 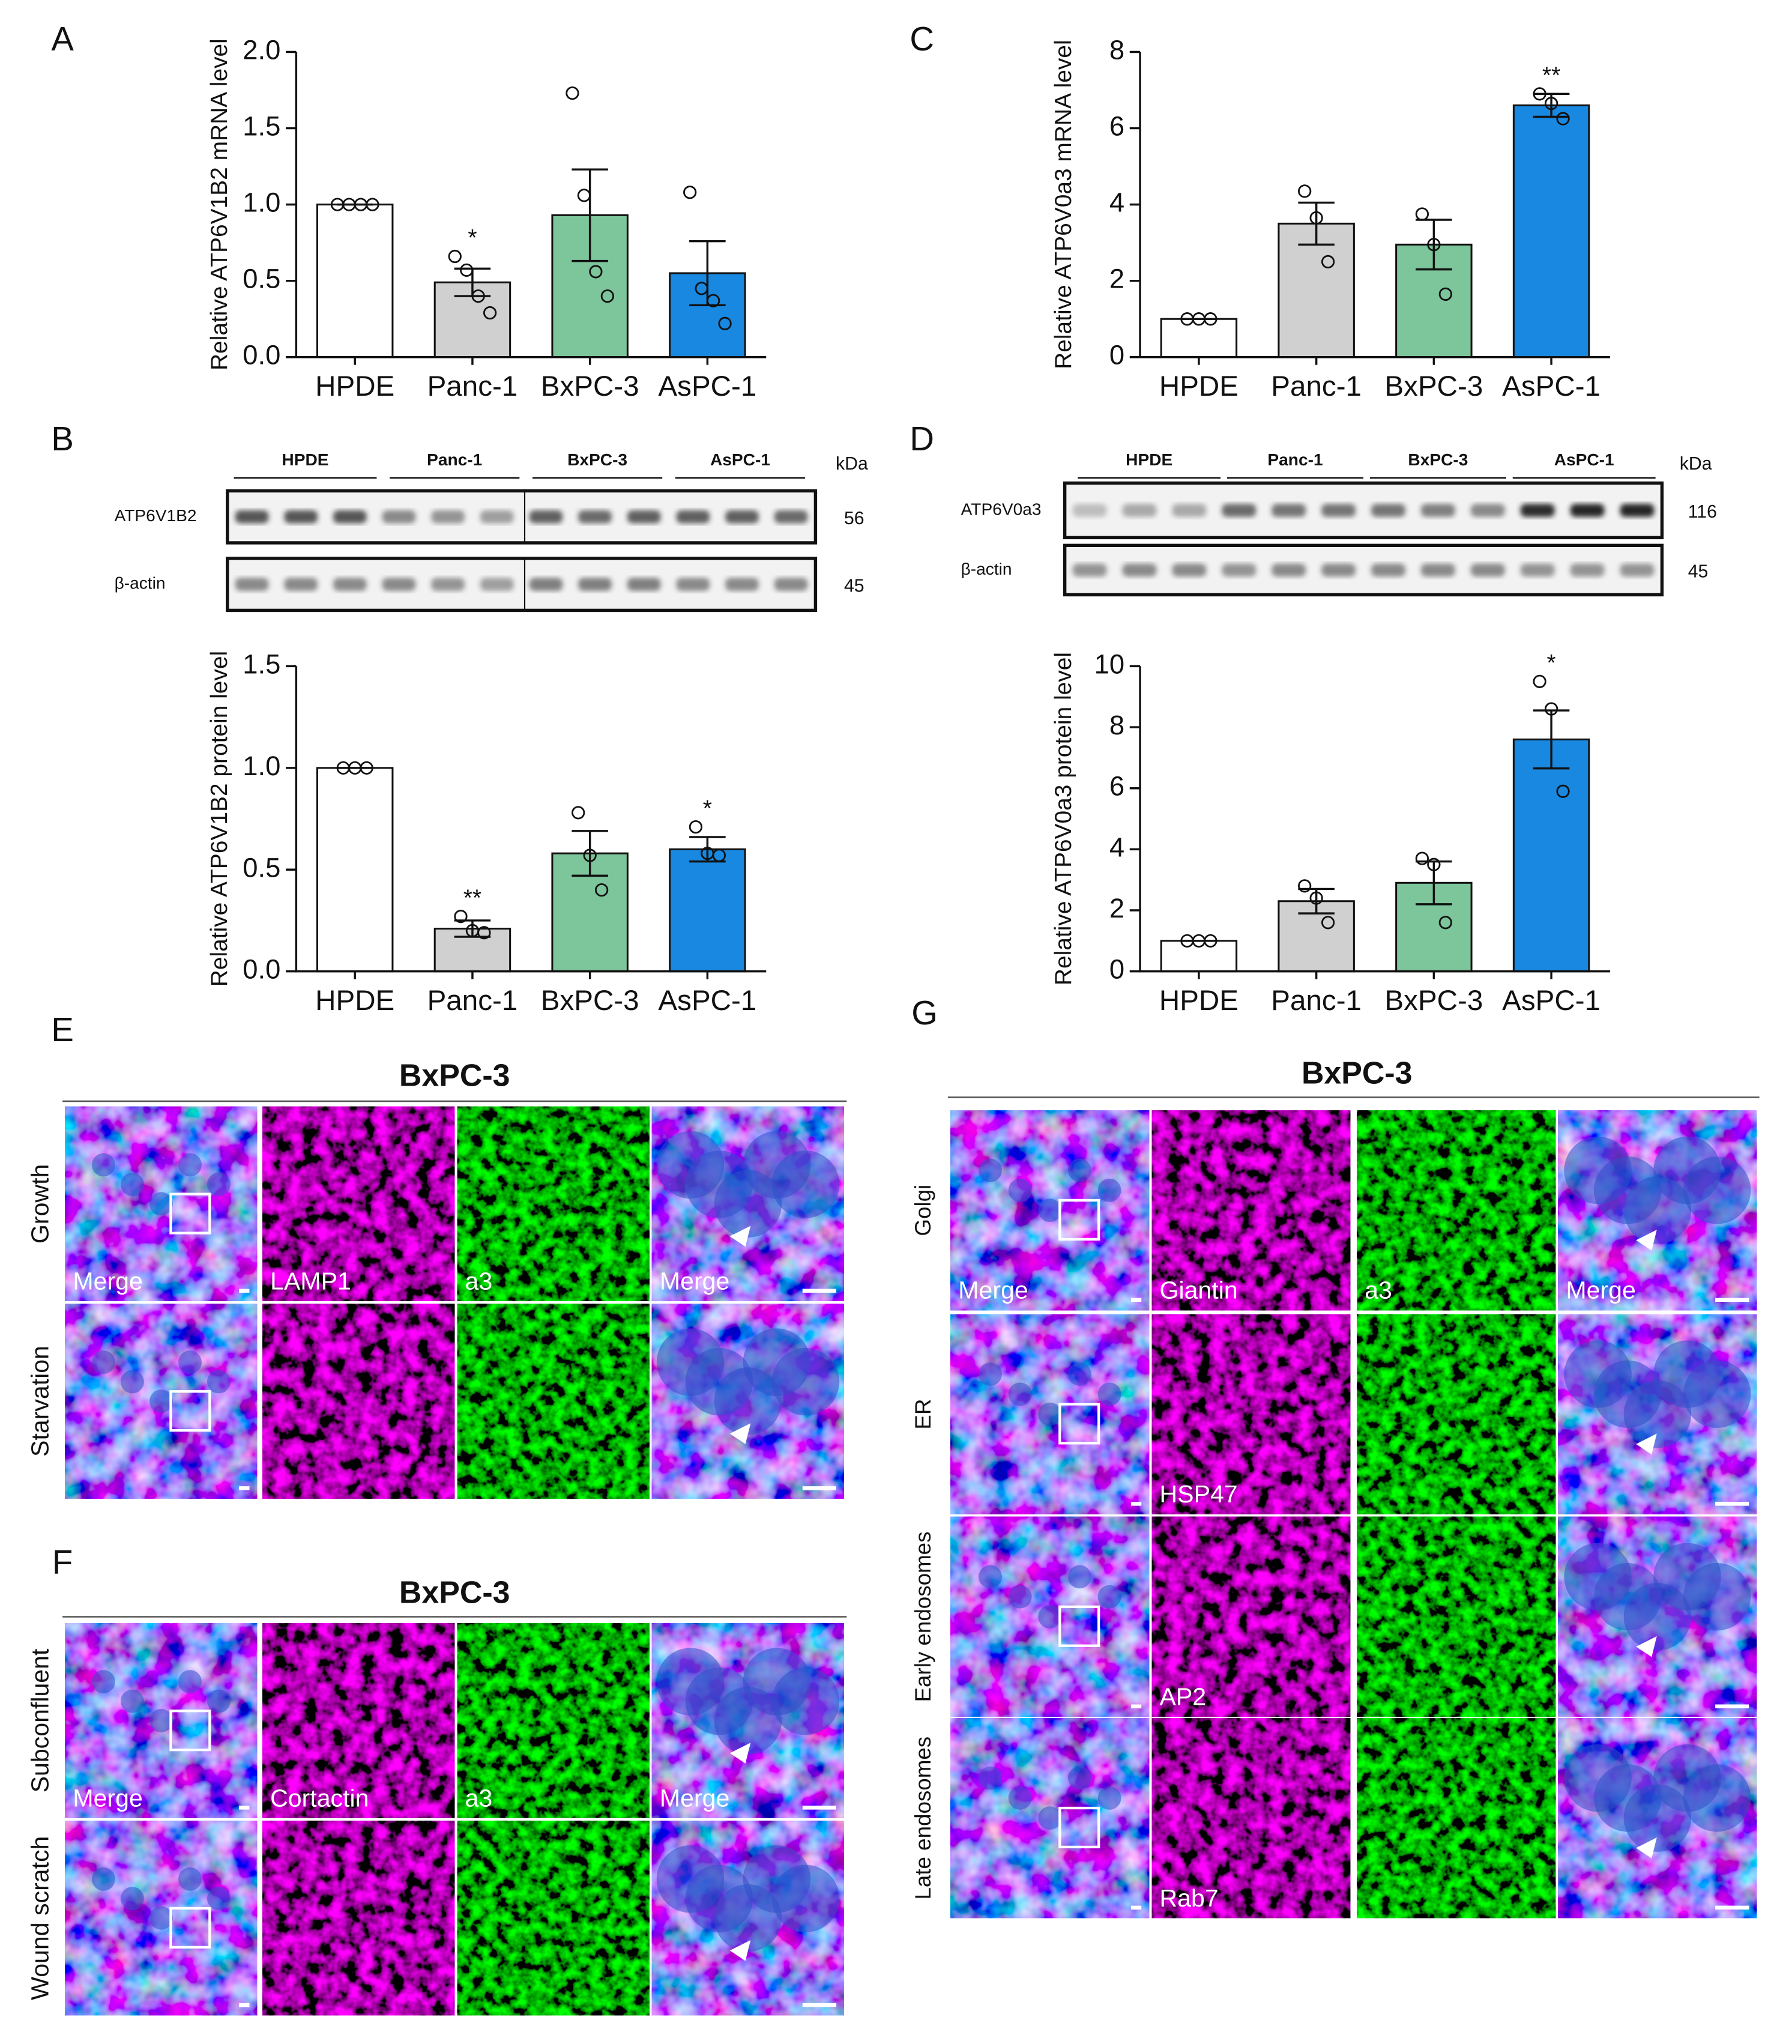 What do you see at coordinates (261, 279) in the screenshot?
I see `y-tick-label: 0.5` at bounding box center [261, 279].